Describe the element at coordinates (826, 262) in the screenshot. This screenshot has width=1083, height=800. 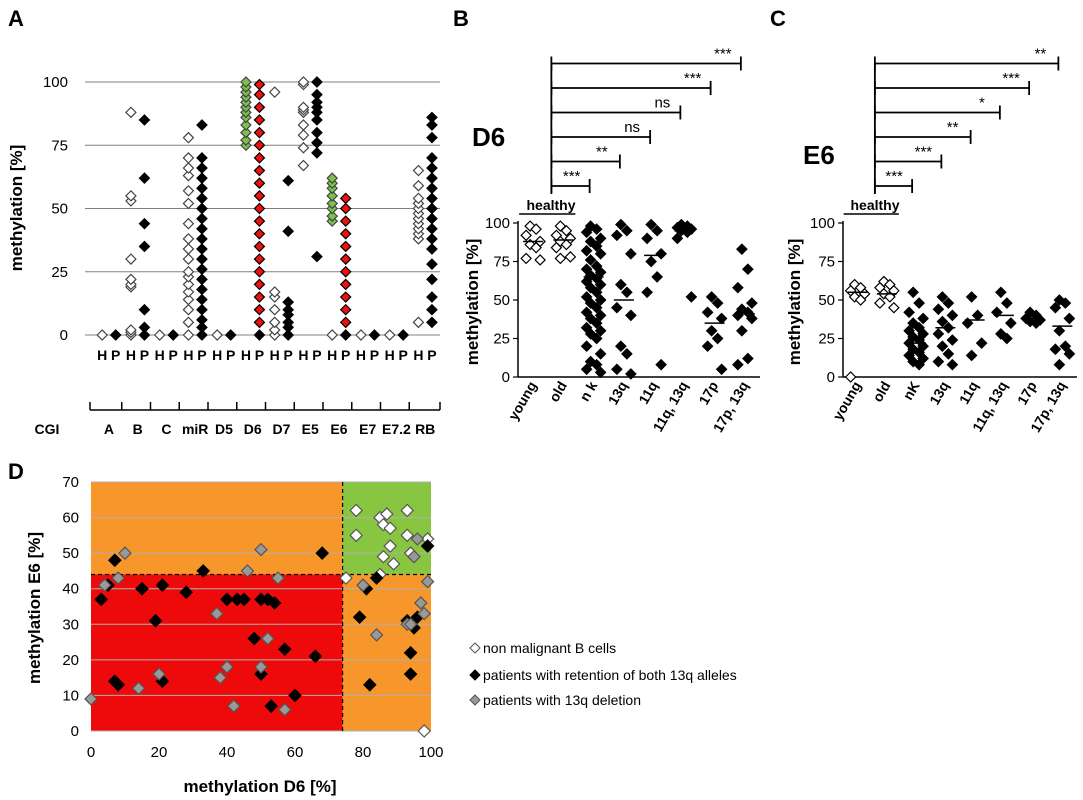
I see `C-ytick: 75` at that location.